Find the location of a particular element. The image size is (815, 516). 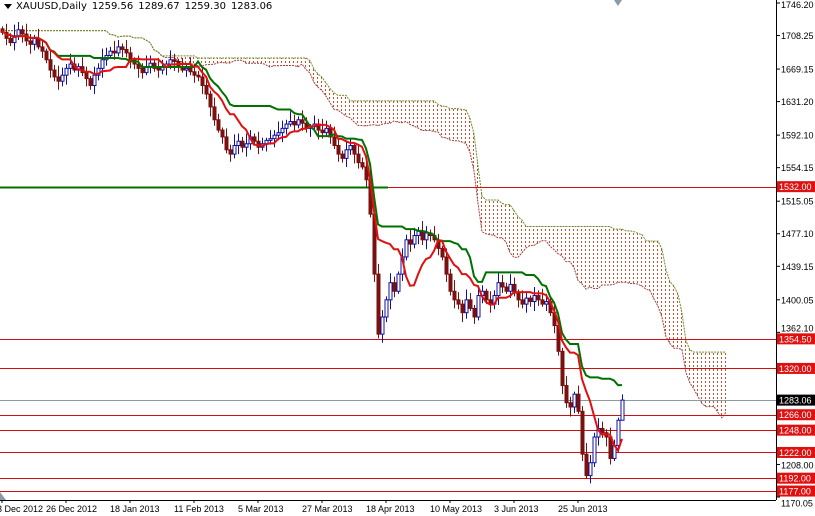

current-price-label: 1283.06 is located at coordinates (795, 401).